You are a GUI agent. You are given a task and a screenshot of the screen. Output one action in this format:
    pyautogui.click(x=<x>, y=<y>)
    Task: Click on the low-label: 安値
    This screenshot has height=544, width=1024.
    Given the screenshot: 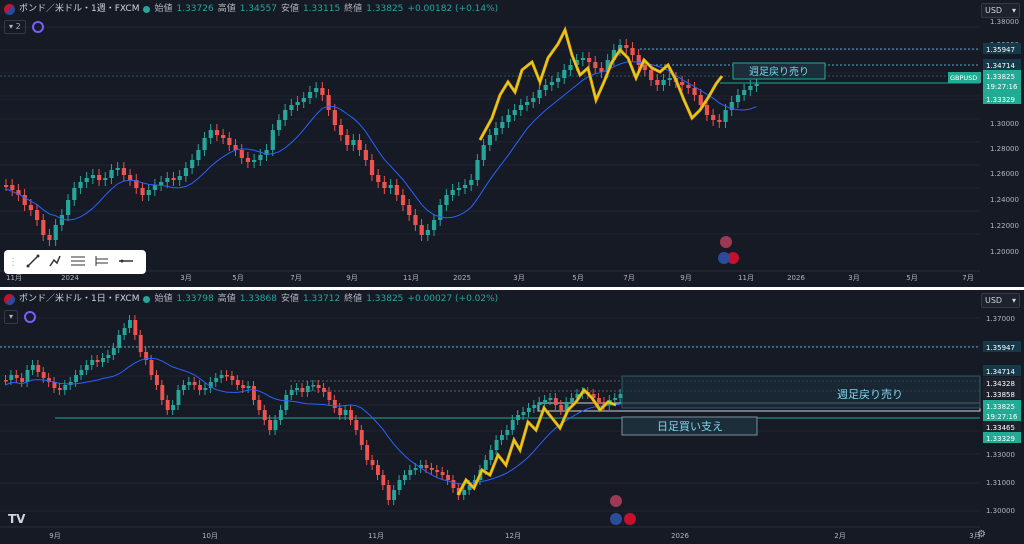 What is the action you would take?
    pyautogui.click(x=289, y=299)
    